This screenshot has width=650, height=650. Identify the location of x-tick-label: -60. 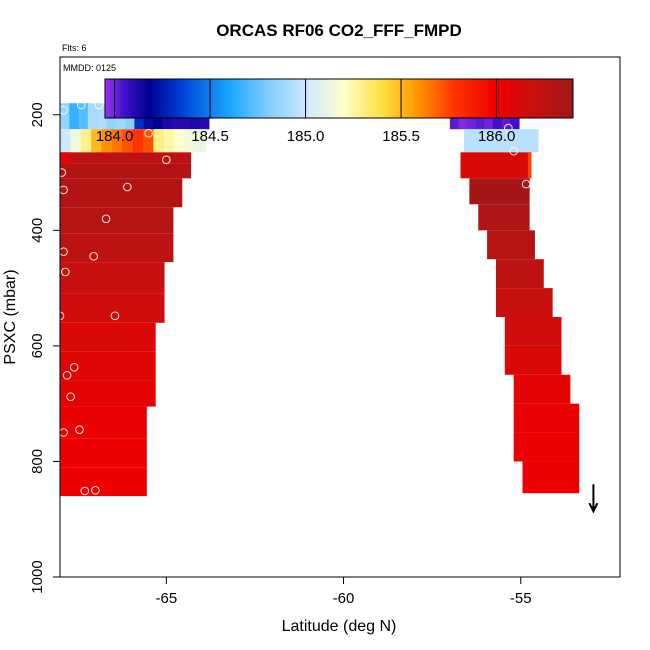
(344, 598).